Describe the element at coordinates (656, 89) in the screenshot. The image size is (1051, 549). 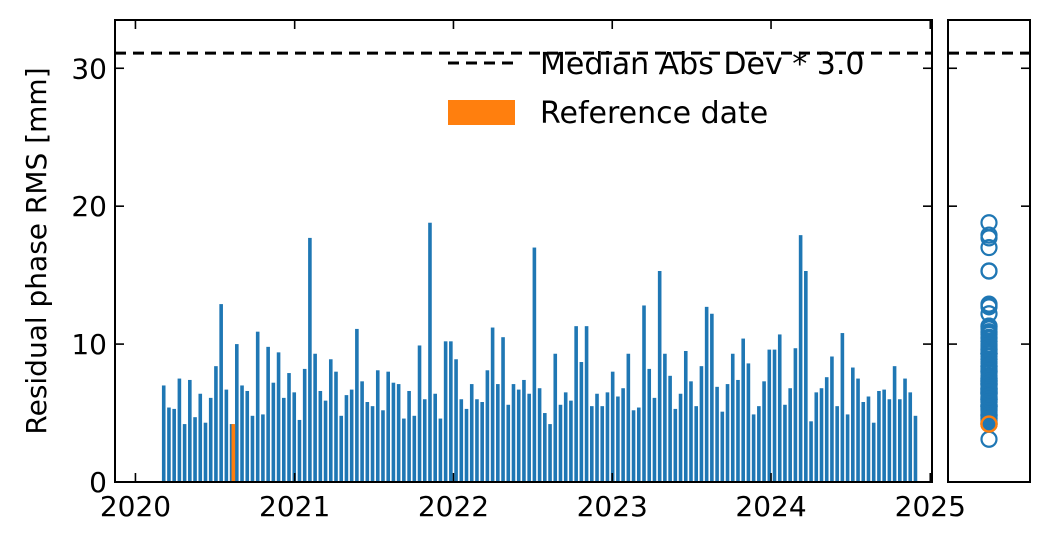
I see `legend: Median Abs Dev * 3.0 Reference date` at that location.